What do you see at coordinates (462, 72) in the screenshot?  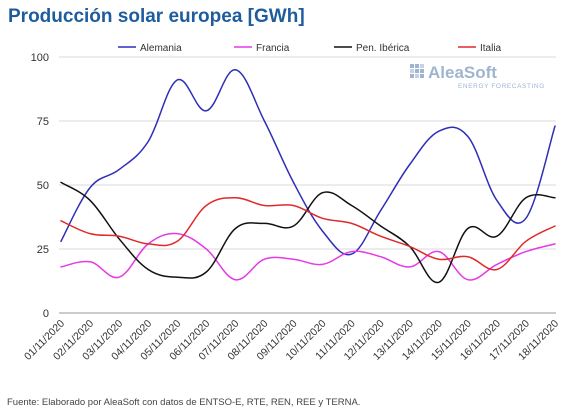 I see `logo-name: AleaSoft` at bounding box center [462, 72].